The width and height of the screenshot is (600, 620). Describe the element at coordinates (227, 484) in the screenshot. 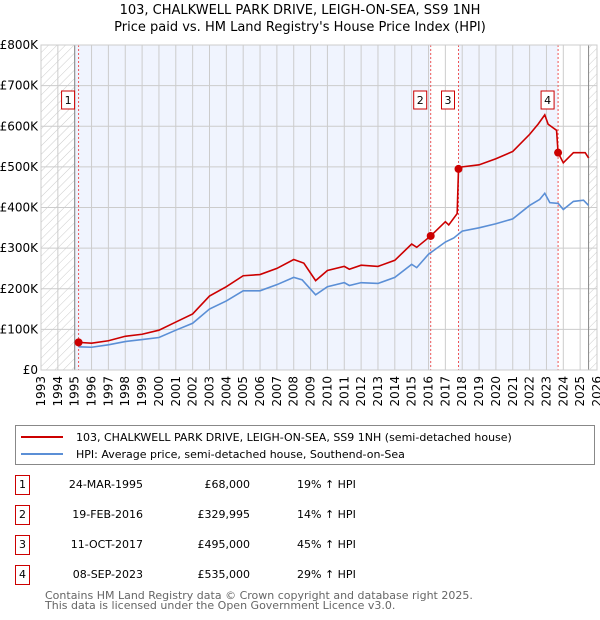

I see `transaction-price: £68,000` at that location.